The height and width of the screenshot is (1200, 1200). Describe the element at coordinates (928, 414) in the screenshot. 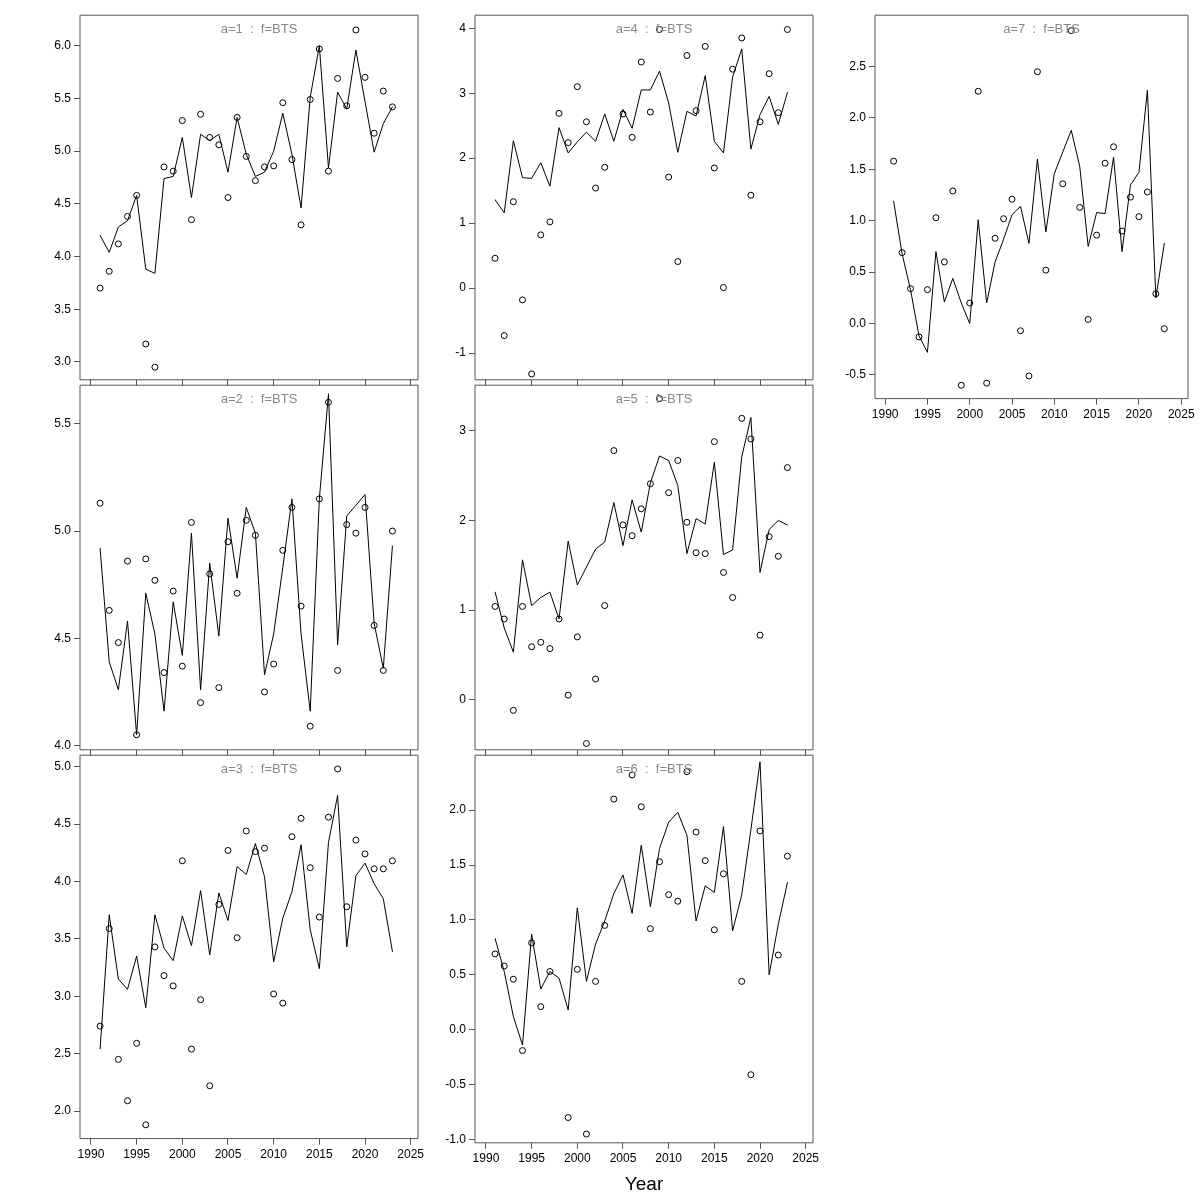

I see `x-tick-label: 1995` at that location.